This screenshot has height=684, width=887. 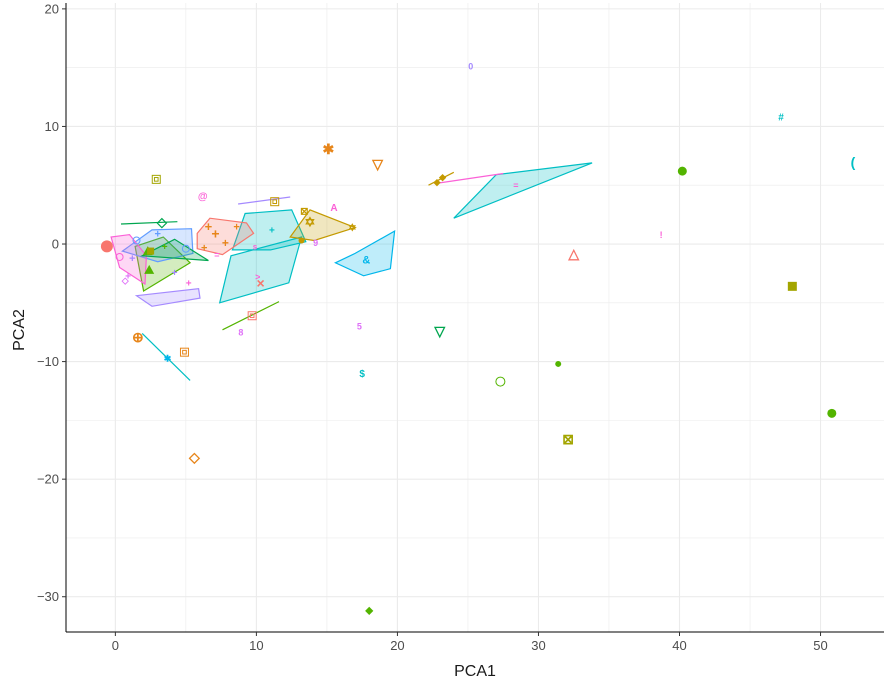 What do you see at coordinates (48, 596) in the screenshot?
I see `y-tick-label: −30` at bounding box center [48, 596].